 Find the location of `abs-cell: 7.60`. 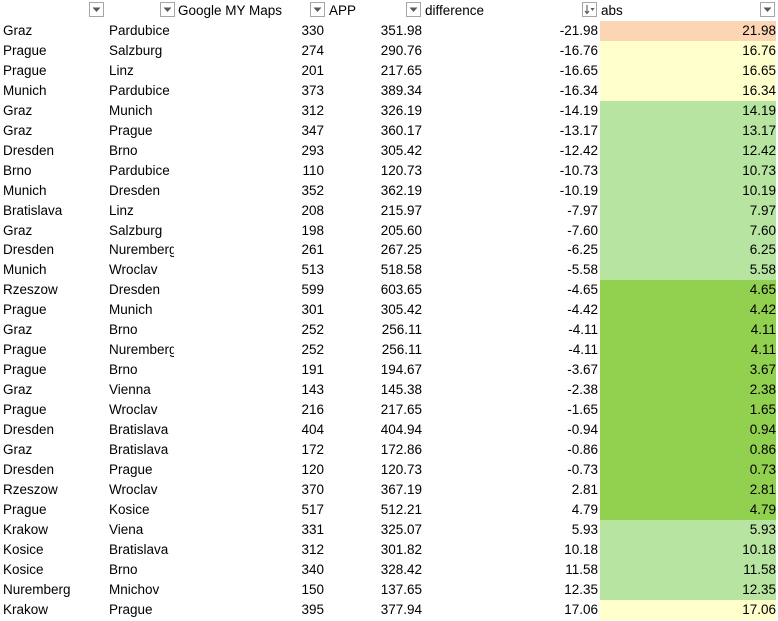

abs-cell: 7.60 is located at coordinates (762, 230).